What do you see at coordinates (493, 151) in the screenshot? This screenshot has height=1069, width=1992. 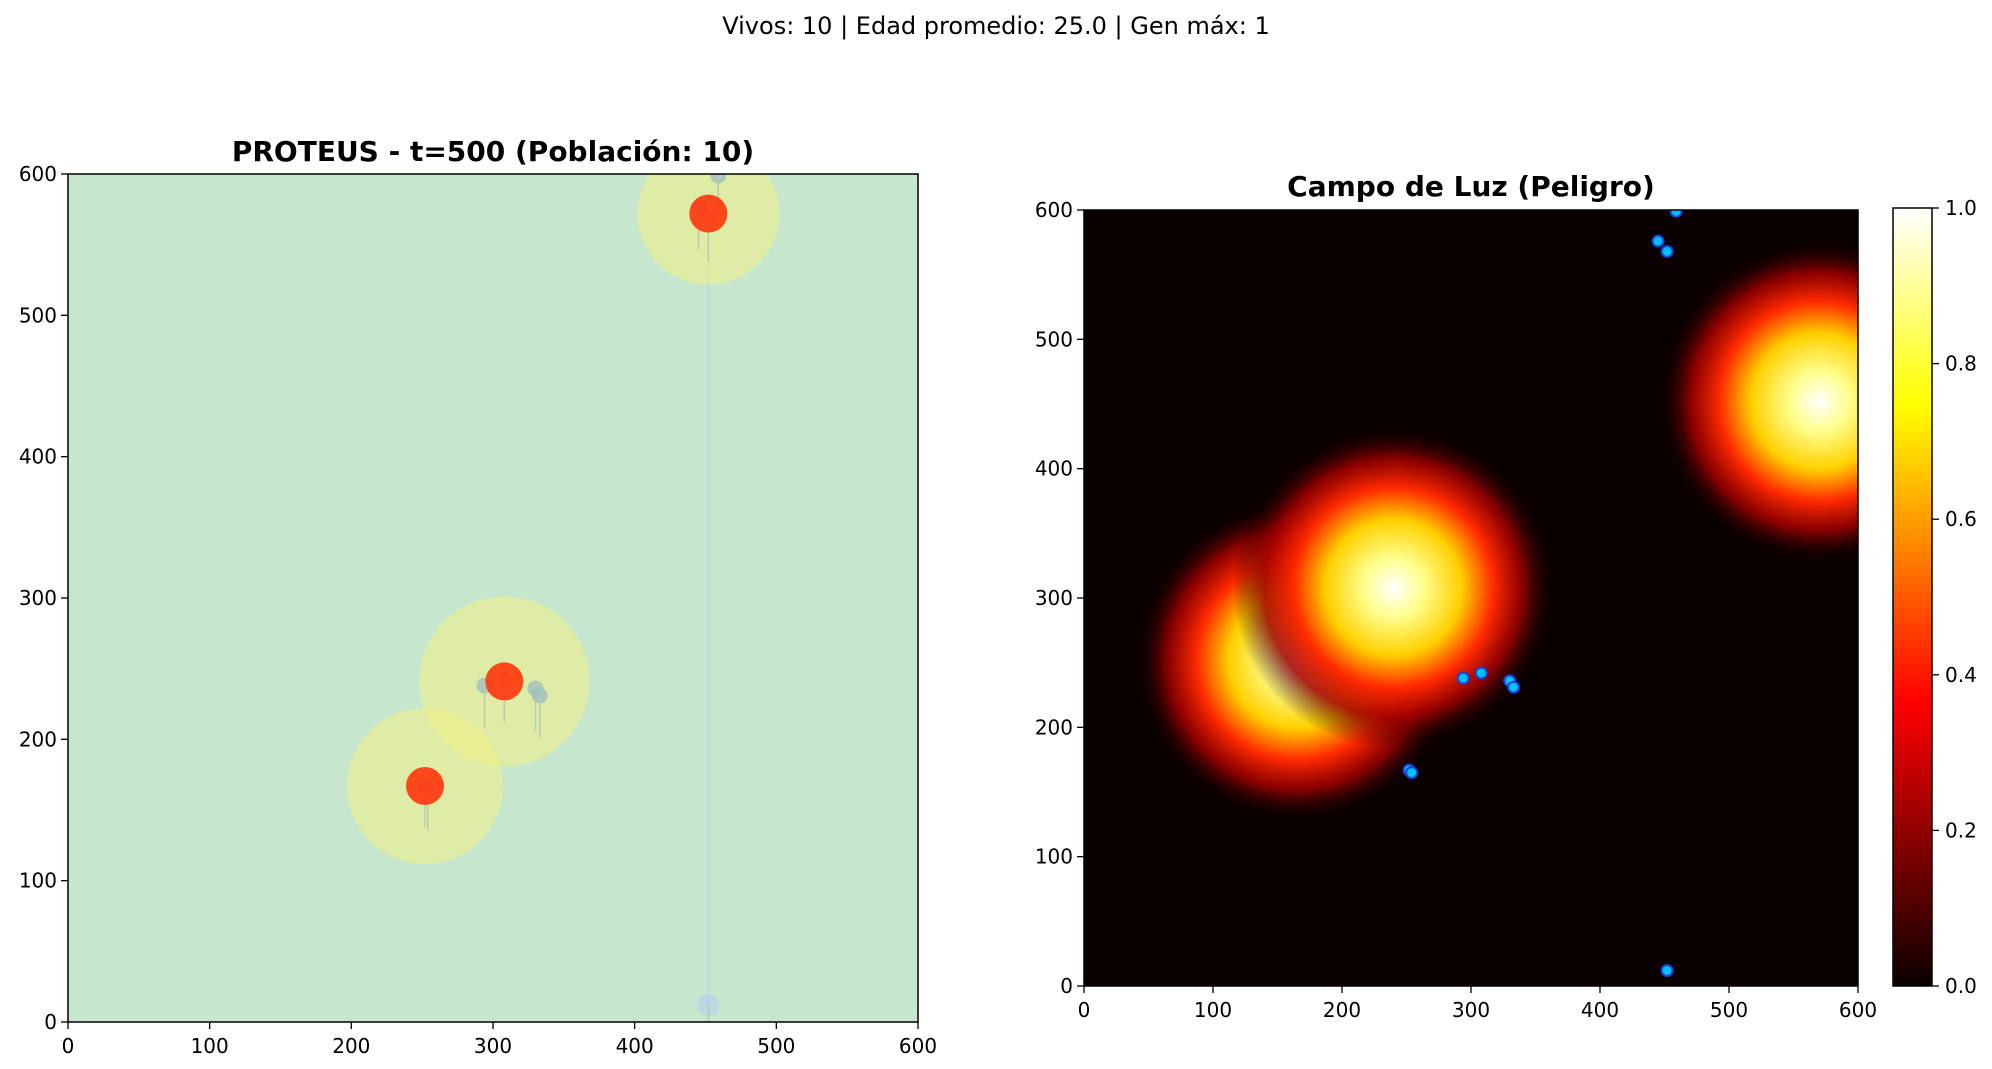 I see `left-title: PROTEUS - t=500 (Población: 10)` at bounding box center [493, 151].